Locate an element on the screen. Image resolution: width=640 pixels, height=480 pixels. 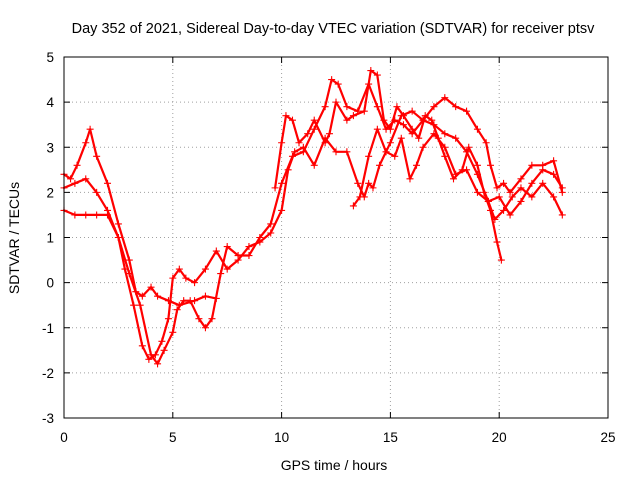
y-axis-label: SDTVAR / TECUs is located at coordinates (14, 238).